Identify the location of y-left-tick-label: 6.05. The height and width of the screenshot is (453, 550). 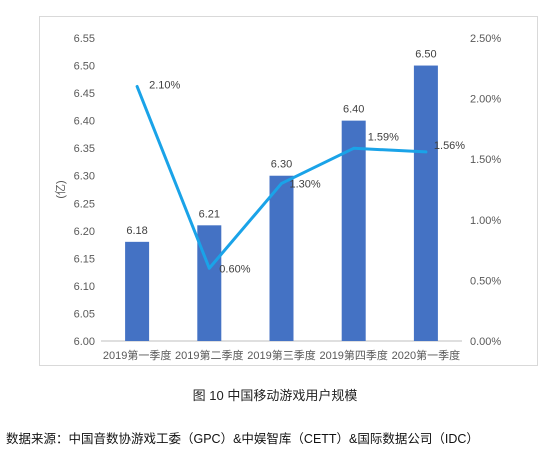
(84, 314).